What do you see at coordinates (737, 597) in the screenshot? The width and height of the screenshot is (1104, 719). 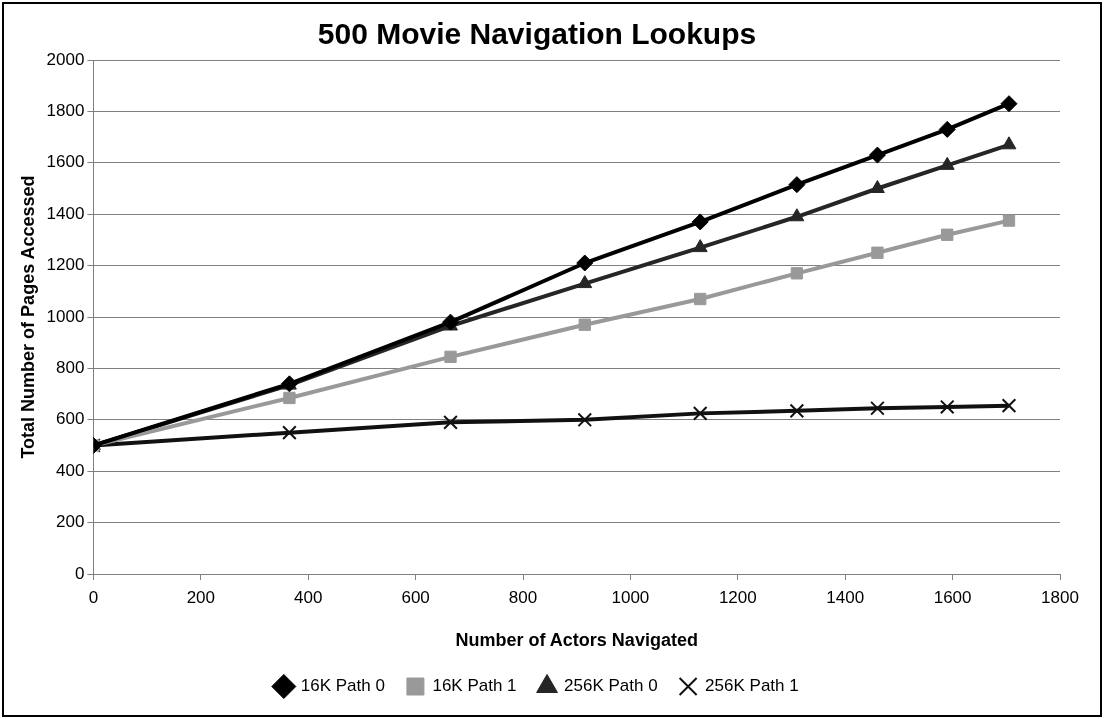 I see `x-tick-label: 1200` at bounding box center [737, 597].